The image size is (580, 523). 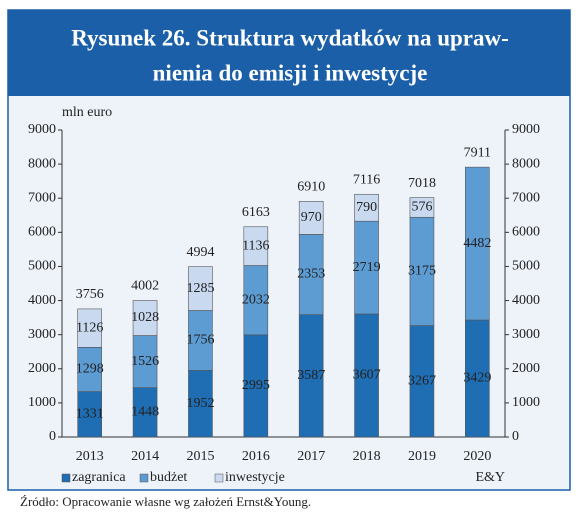 What do you see at coordinates (42, 197) in the screenshot?
I see `y-tick-label: 7000` at bounding box center [42, 197].